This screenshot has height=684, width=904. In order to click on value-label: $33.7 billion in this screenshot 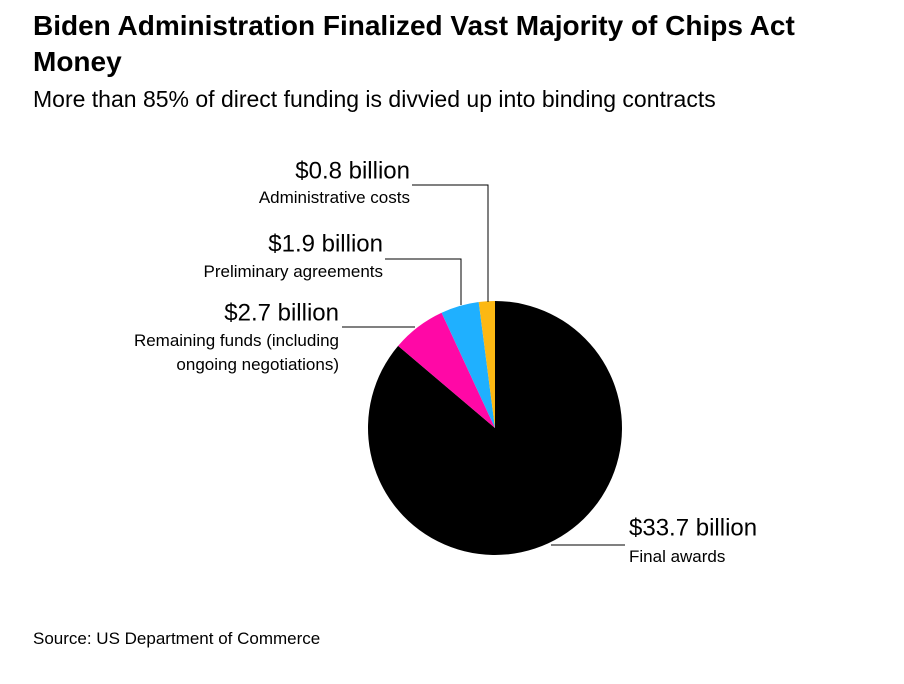, I will do `click(693, 527)`.